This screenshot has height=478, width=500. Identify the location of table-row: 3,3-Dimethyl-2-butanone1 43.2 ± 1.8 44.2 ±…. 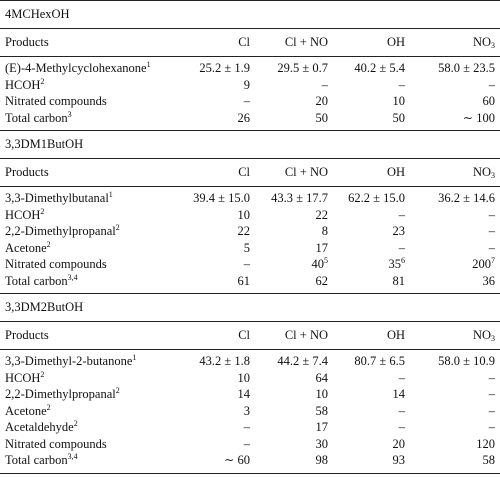
(250, 361).